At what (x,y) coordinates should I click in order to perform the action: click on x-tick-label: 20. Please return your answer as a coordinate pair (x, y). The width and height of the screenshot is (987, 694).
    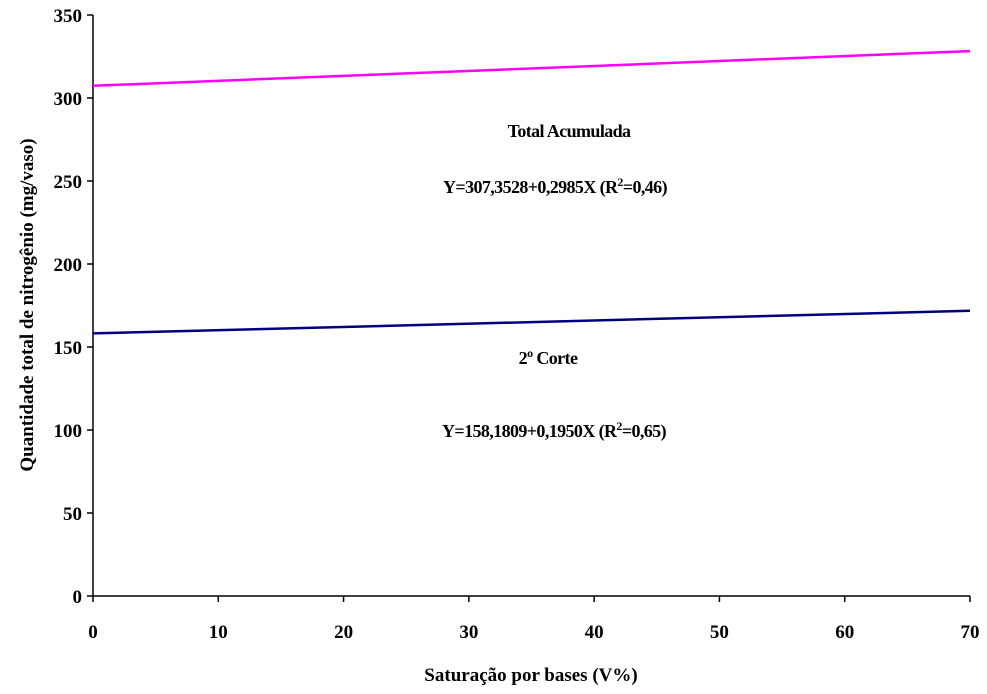
    Looking at the image, I should click on (343, 632).